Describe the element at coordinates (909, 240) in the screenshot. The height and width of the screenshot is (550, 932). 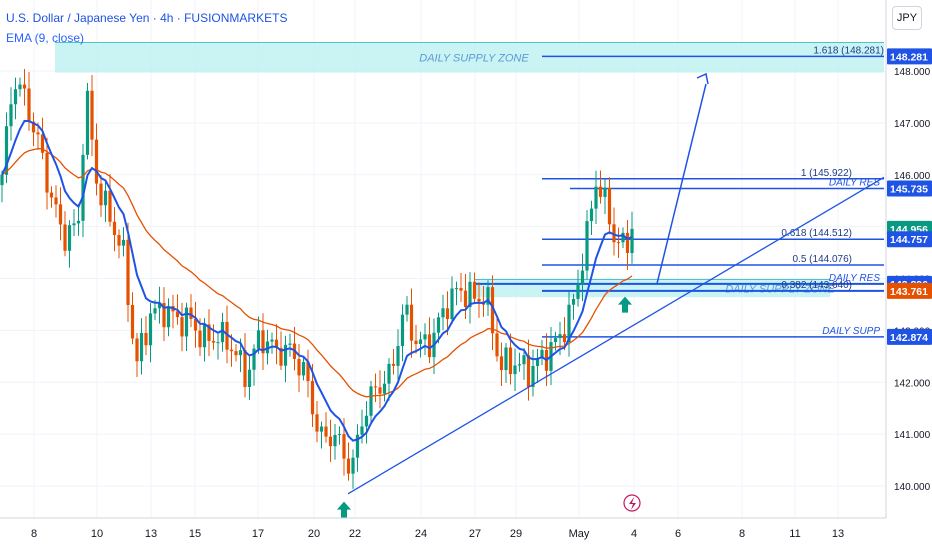
I see `price-label: 144.757` at that location.